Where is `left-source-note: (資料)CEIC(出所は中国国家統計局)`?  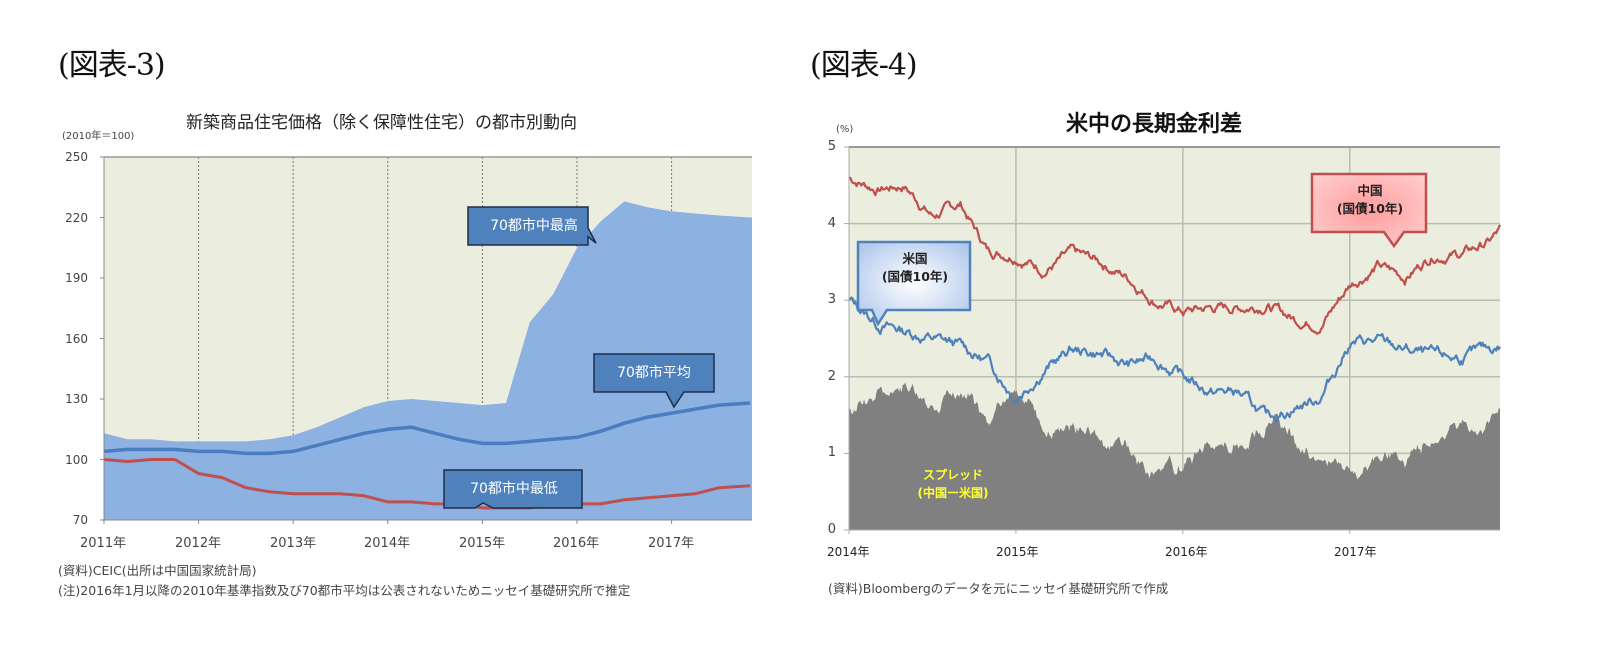
left-source-note: (資料)CEIC(出所は中国国家統計局) is located at coordinates (157, 570).